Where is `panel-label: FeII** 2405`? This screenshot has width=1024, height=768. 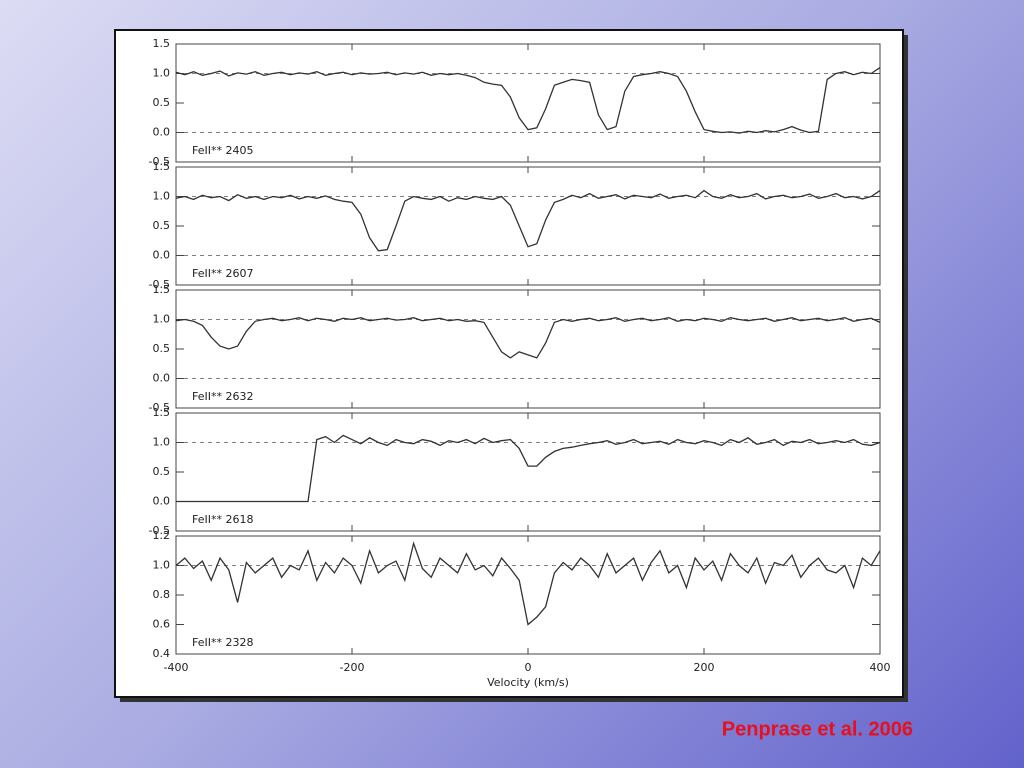
panel-label: FeII** 2405 is located at coordinates (222, 150).